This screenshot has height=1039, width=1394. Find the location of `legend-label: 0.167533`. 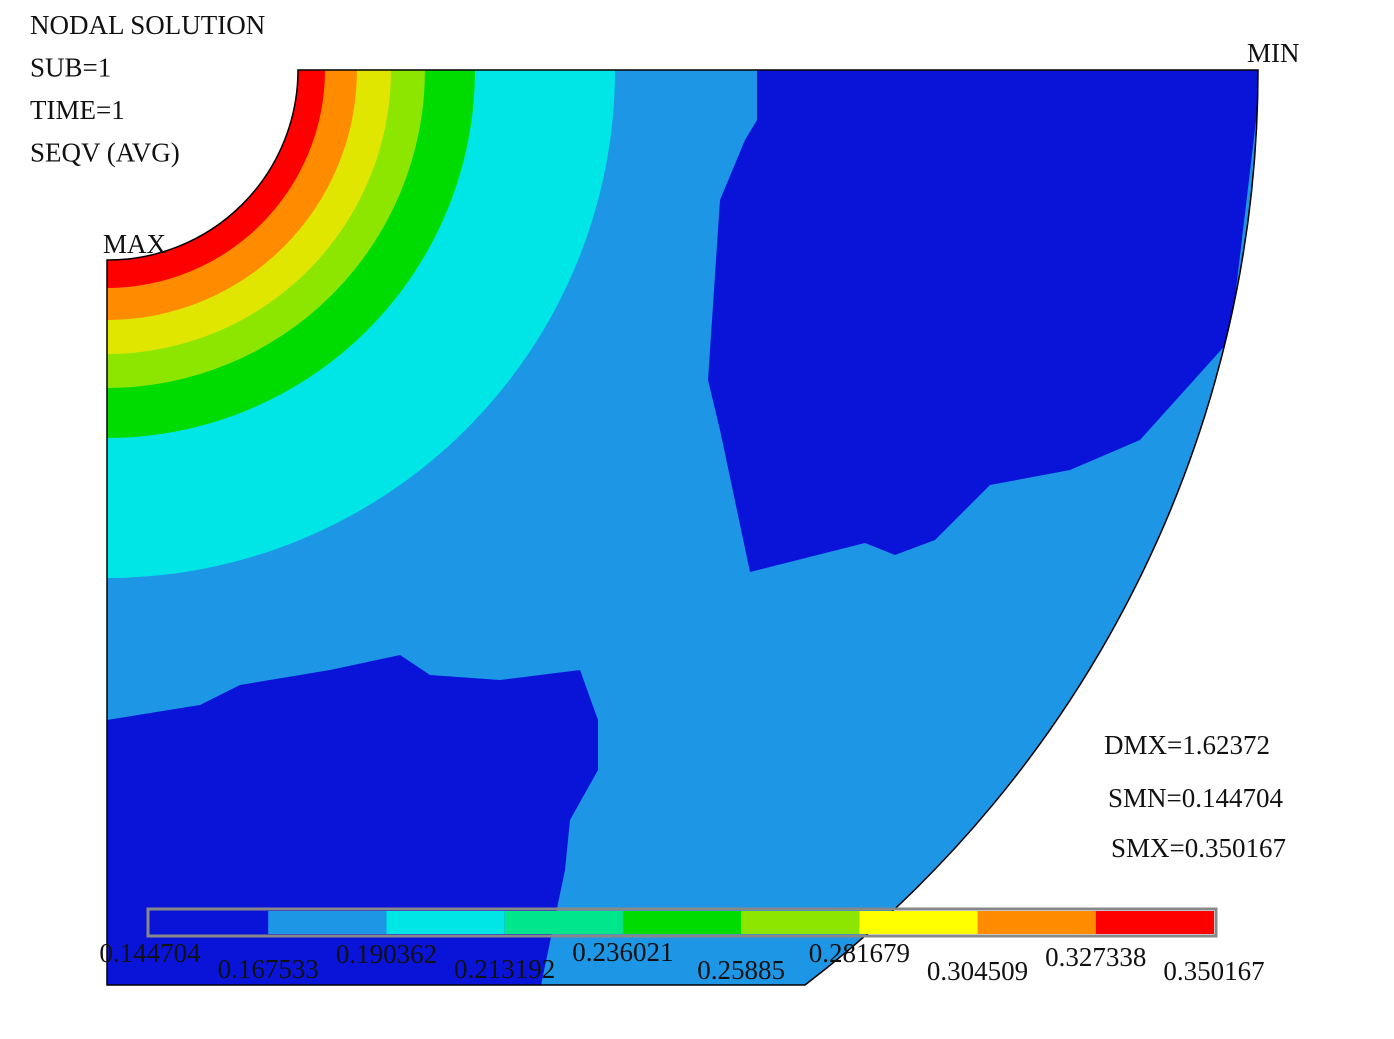

legend-label: 0.167533 is located at coordinates (268, 969).